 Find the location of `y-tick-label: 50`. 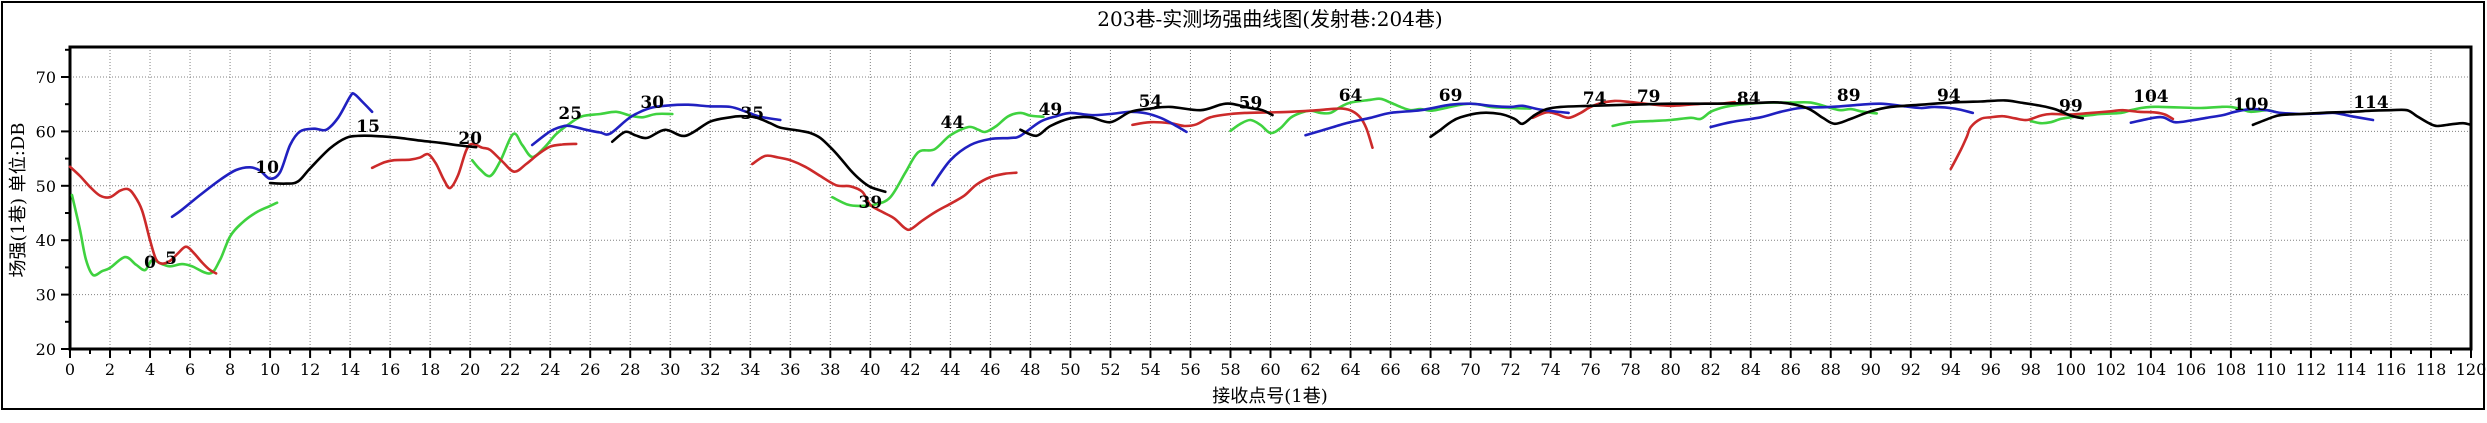

y-tick-label: 50 is located at coordinates (46, 186).